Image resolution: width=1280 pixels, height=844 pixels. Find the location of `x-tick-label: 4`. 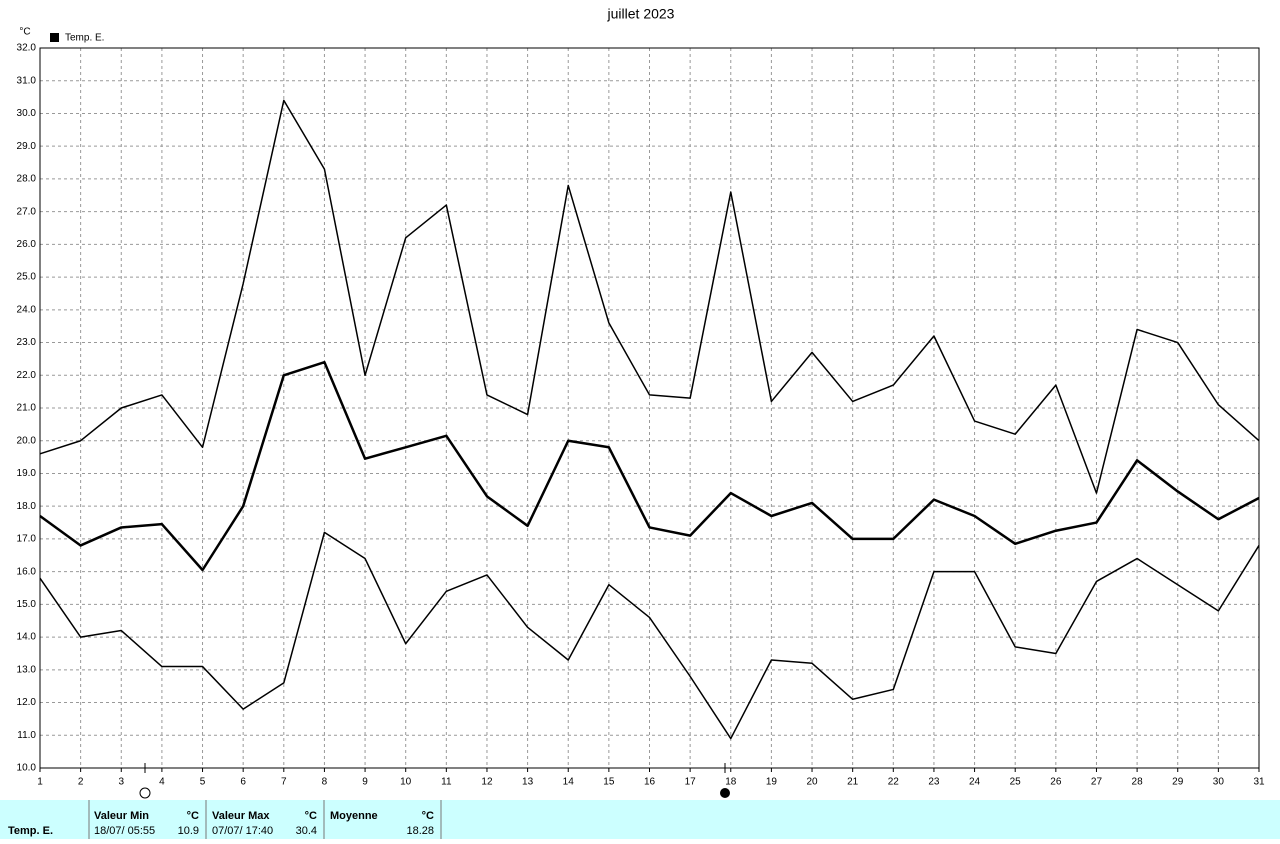

x-tick-label: 4 is located at coordinates (162, 782).